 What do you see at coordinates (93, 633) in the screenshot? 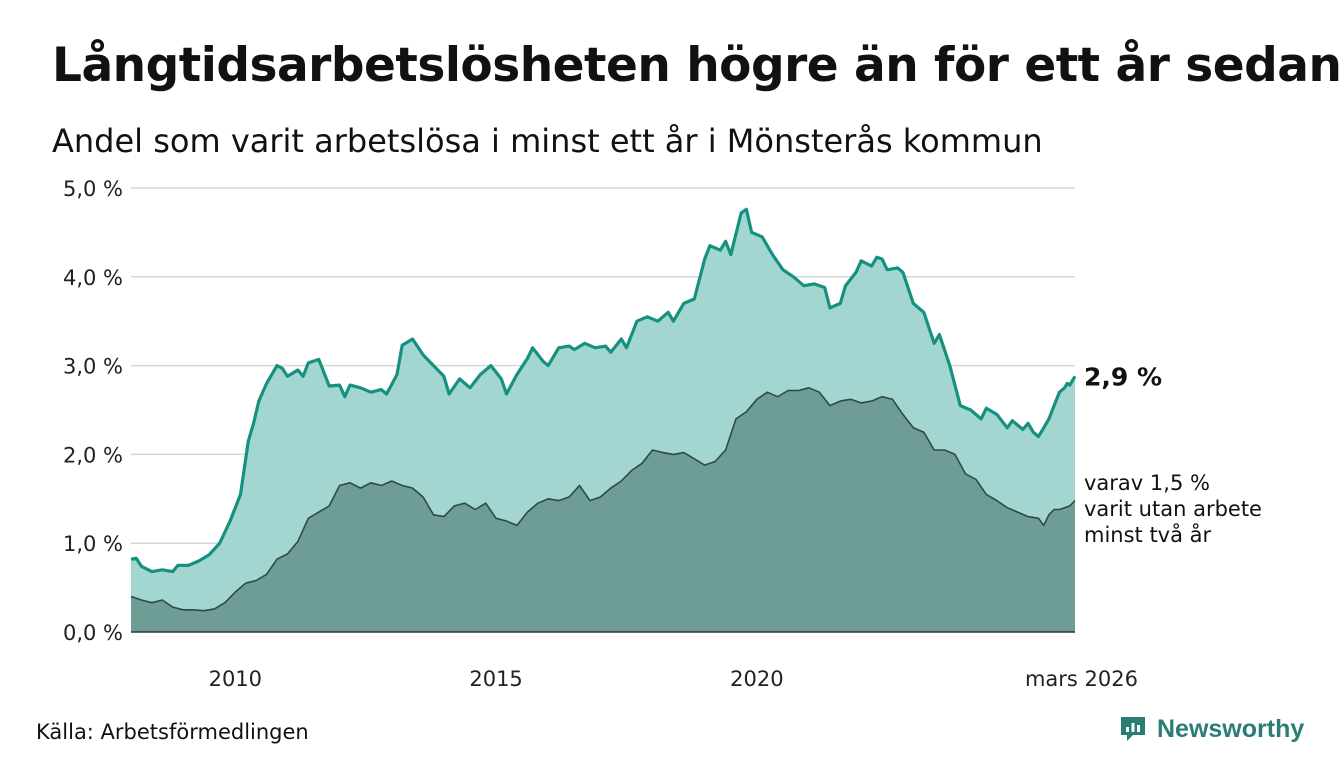
I see `y-tick-label: 0,0 %` at bounding box center [93, 633].